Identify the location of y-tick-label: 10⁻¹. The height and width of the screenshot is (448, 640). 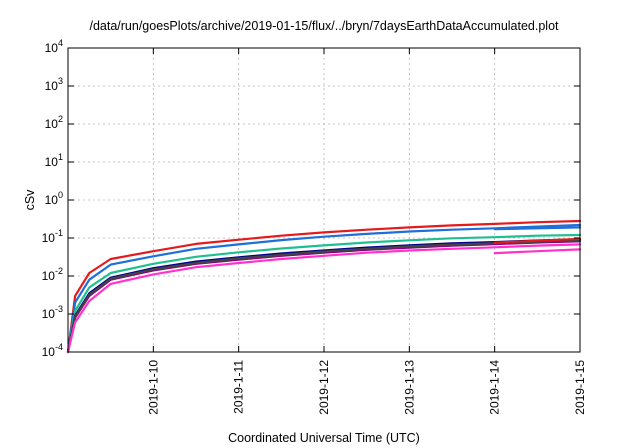
(52, 236).